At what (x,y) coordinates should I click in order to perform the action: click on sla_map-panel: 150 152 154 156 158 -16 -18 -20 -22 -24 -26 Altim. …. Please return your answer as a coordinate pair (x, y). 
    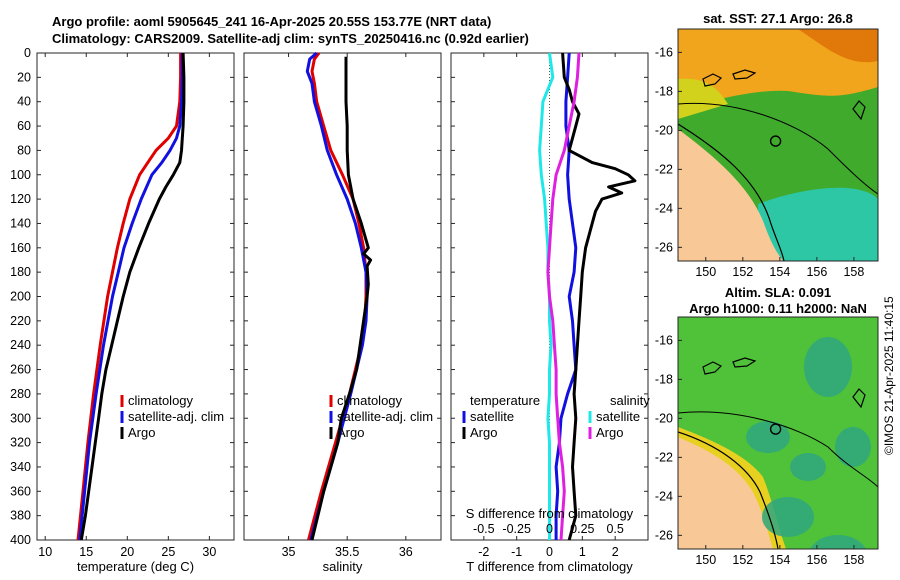
    Looking at the image, I should click on (767, 426).